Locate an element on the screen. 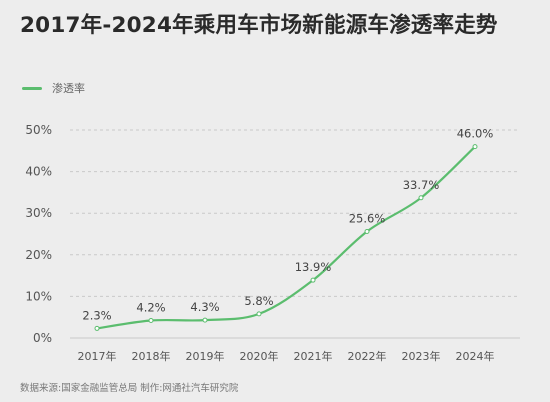 The height and width of the screenshot is (402, 550). legend: 渗透率 is located at coordinates (53, 88).